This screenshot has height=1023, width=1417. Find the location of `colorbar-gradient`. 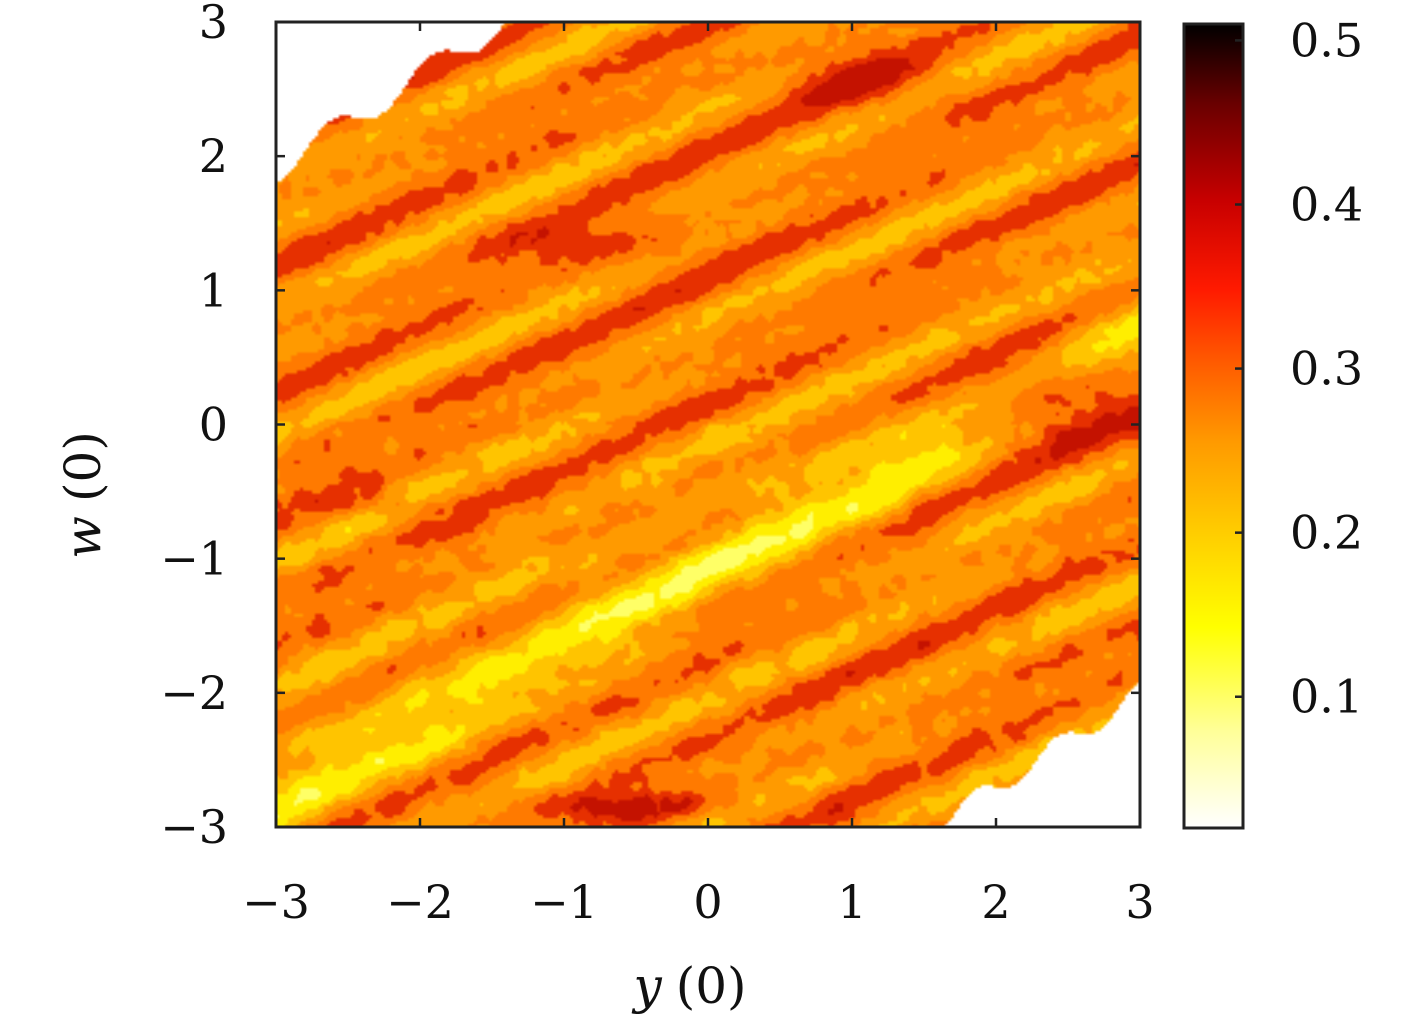

colorbar-gradient is located at coordinates (1213, 426).